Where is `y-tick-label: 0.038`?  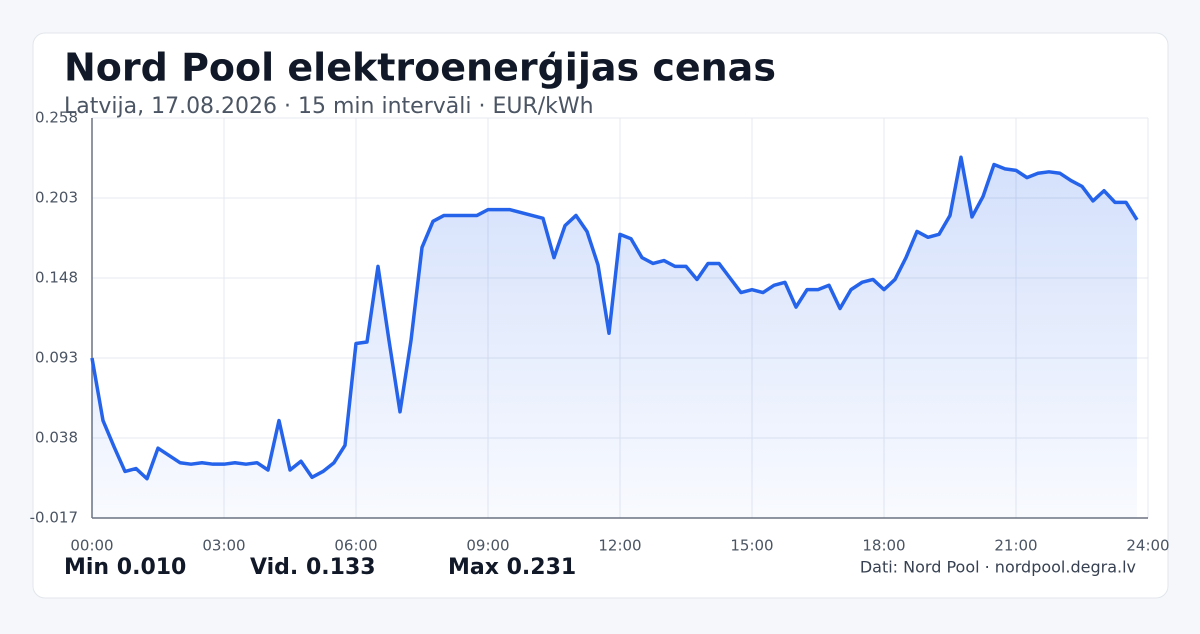 y-tick-label: 0.038 is located at coordinates (56, 438).